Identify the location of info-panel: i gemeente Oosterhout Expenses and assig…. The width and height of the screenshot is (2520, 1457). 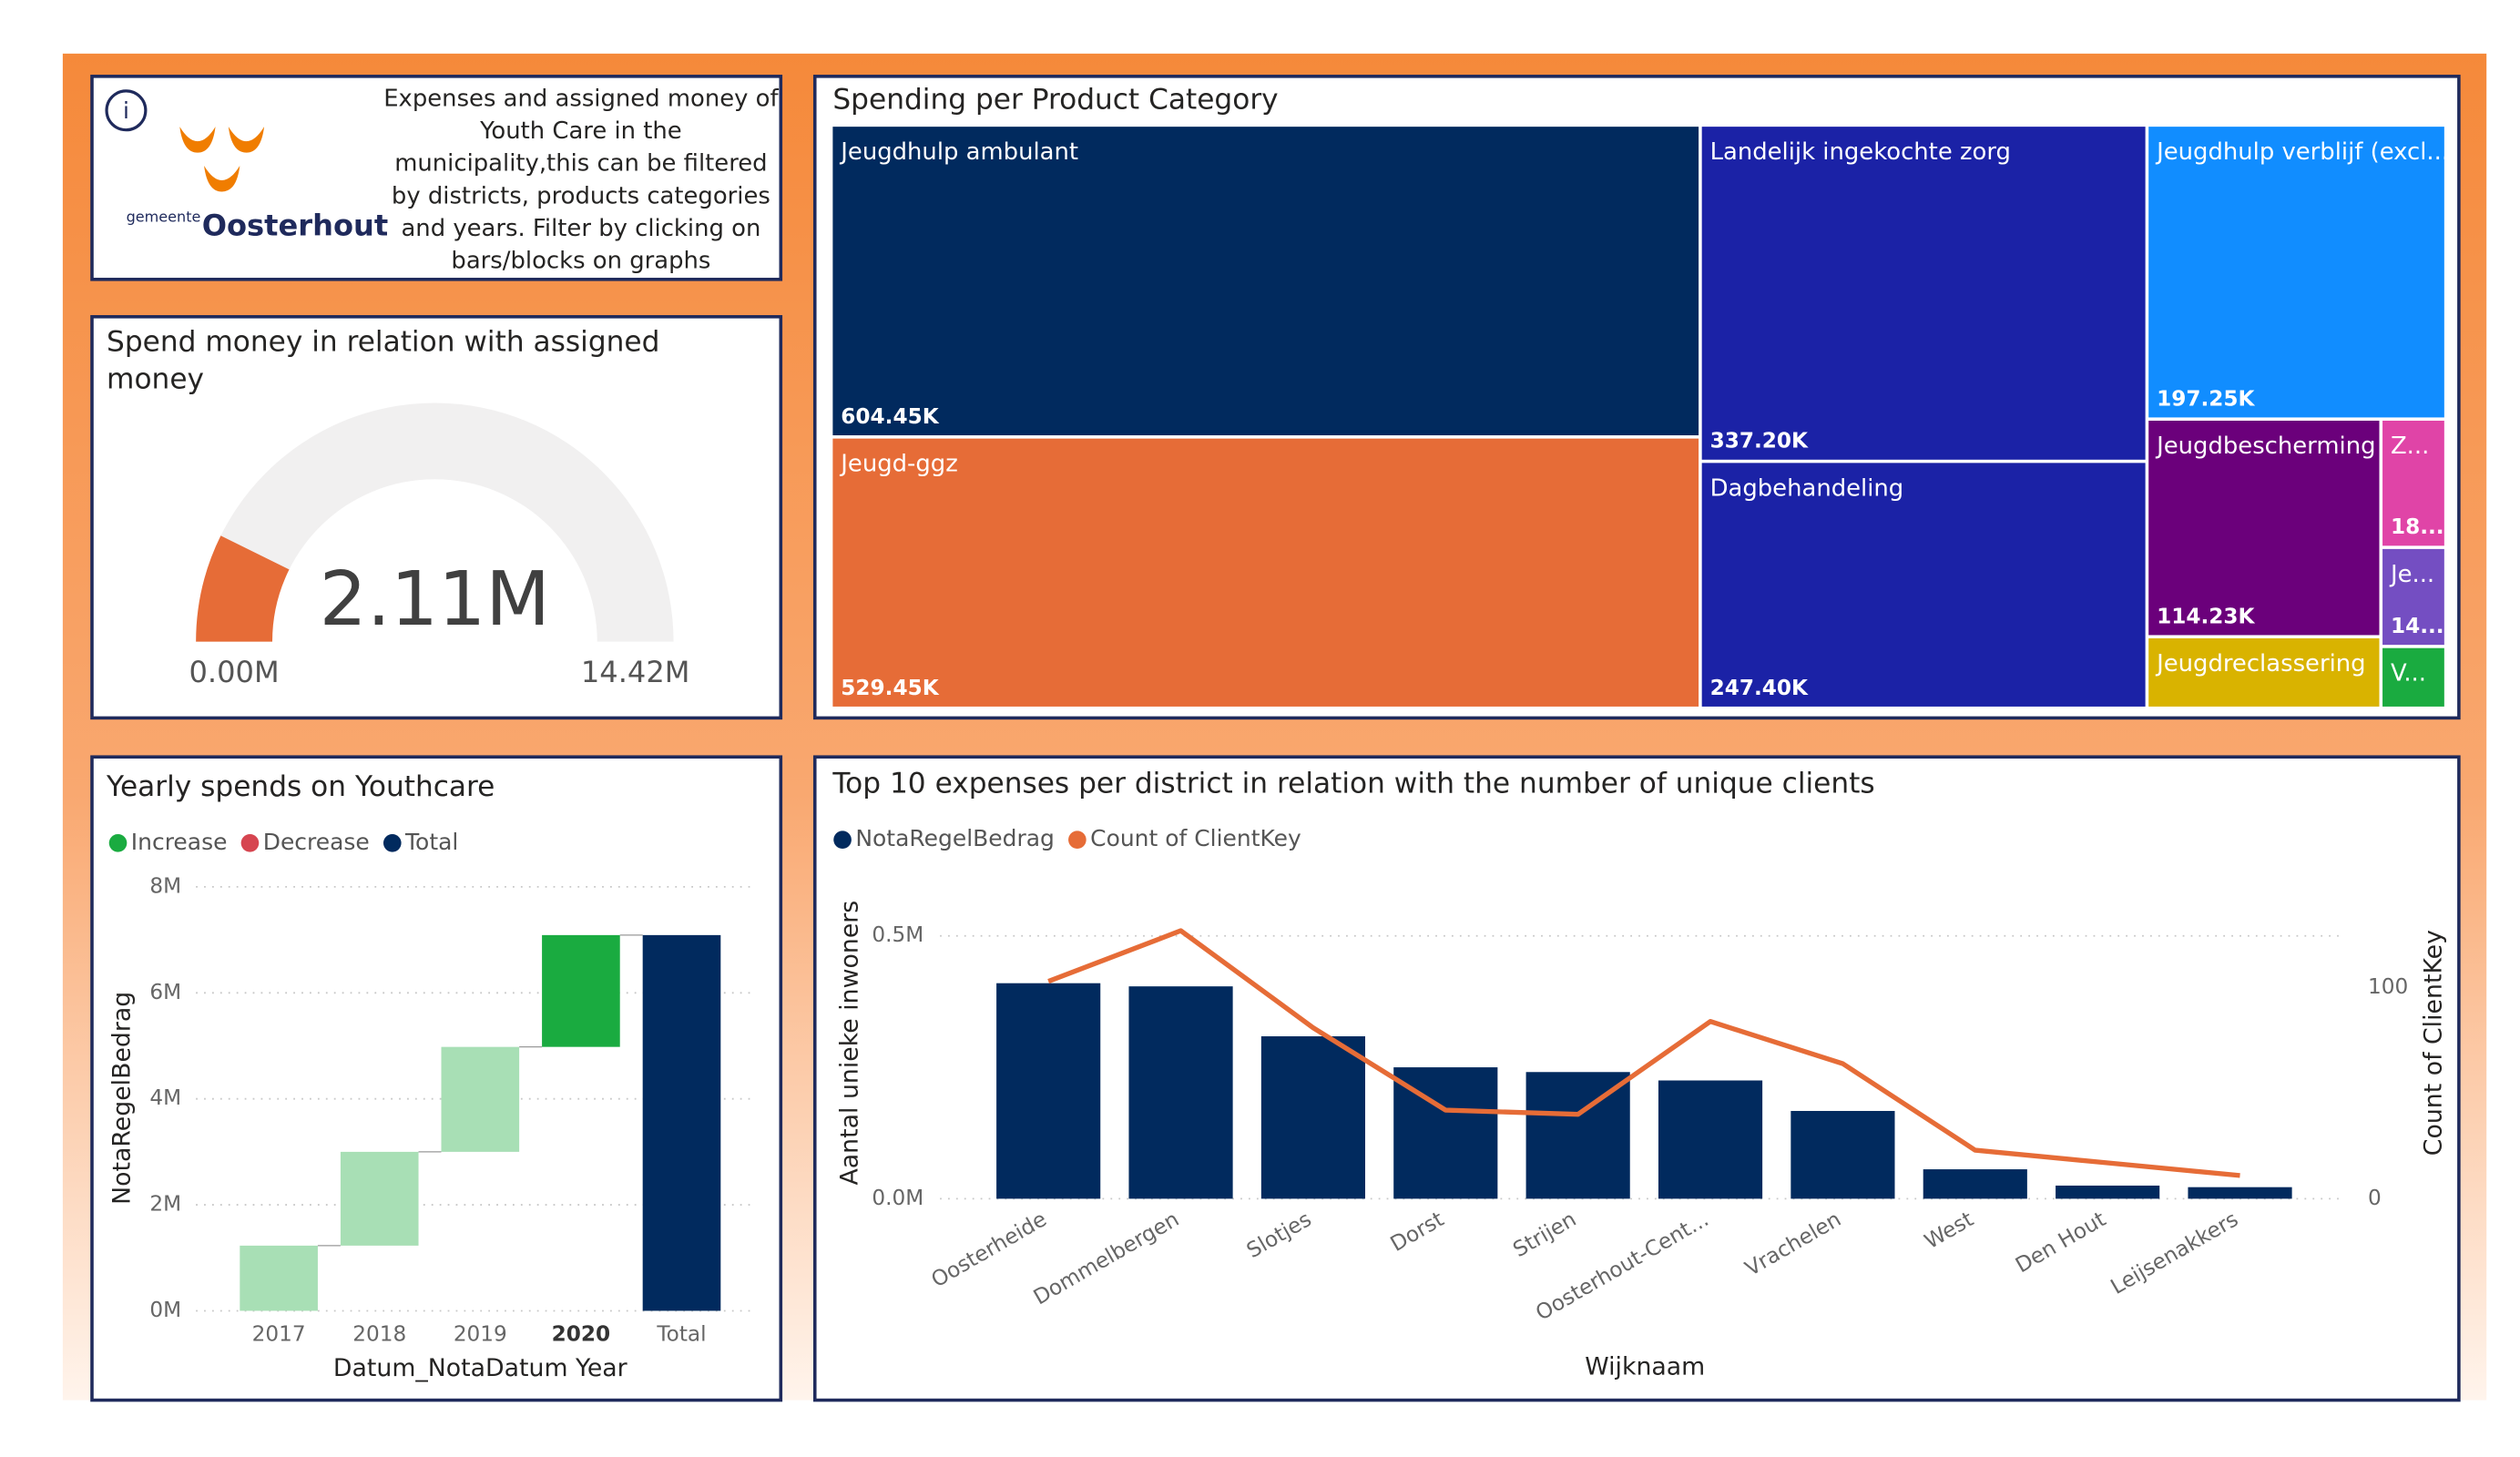
(436, 178).